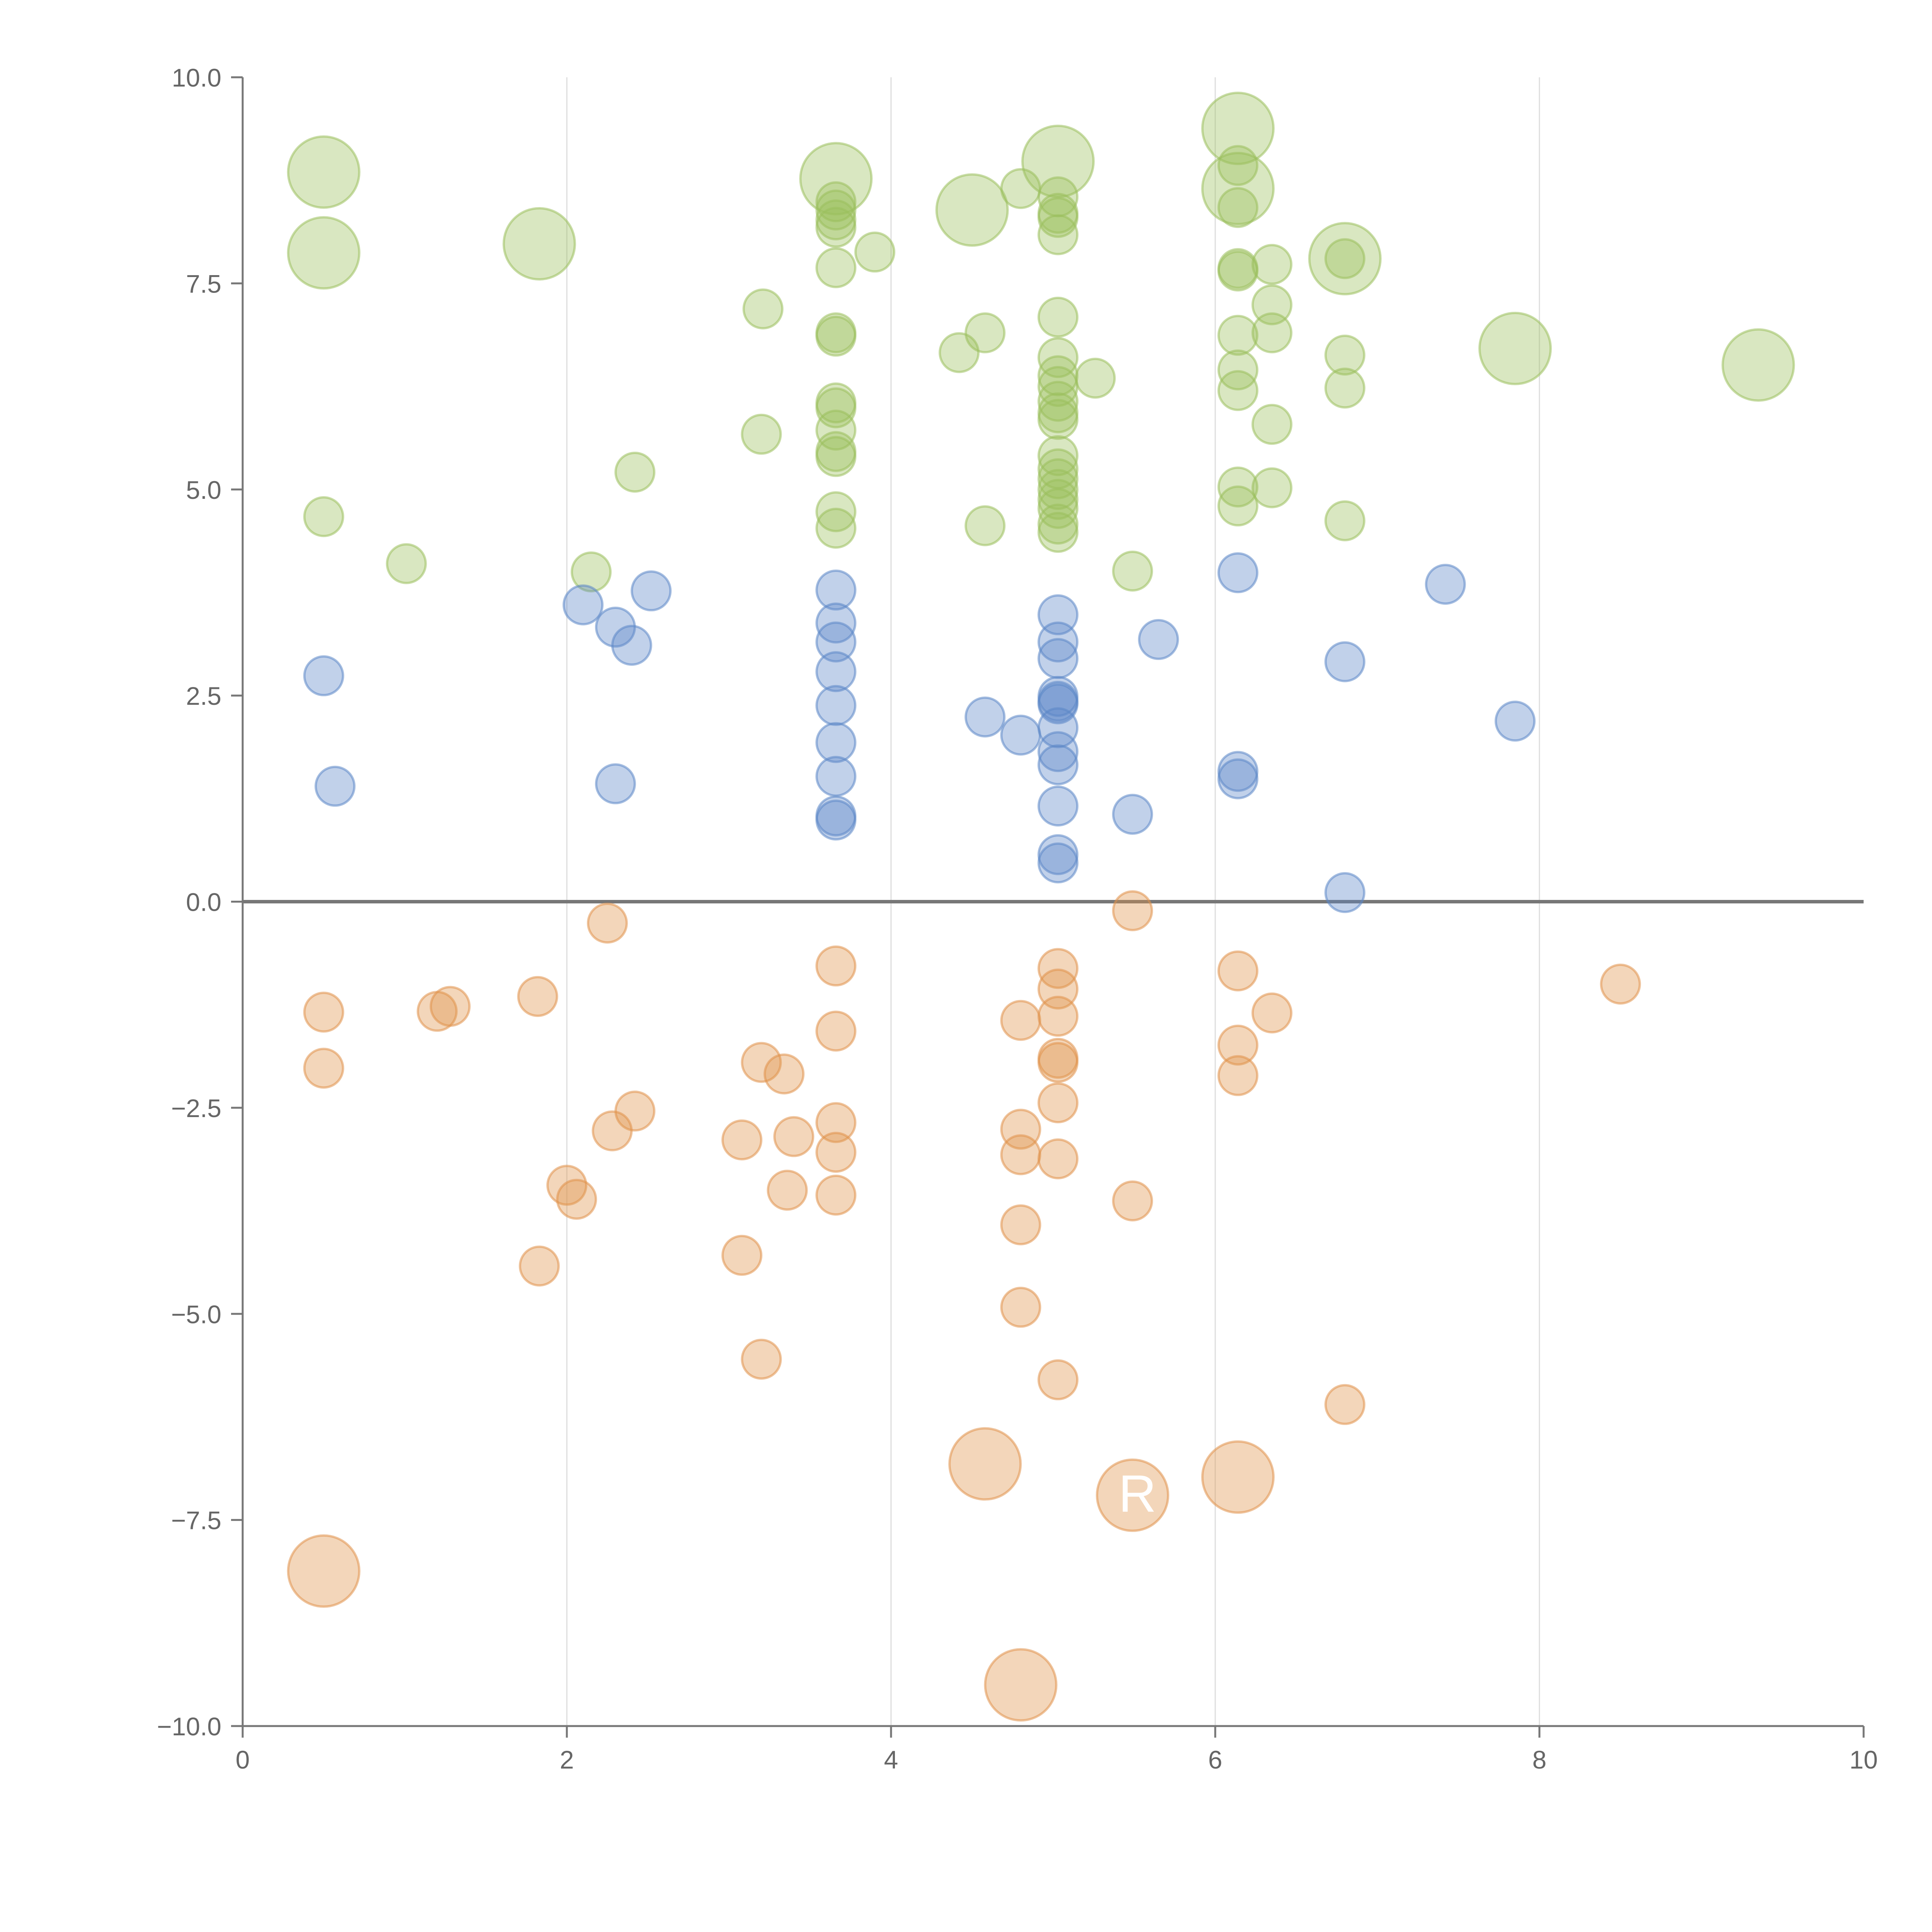  Describe the element at coordinates (1215, 1759) in the screenshot. I see `x-tick-label: 6` at that location.